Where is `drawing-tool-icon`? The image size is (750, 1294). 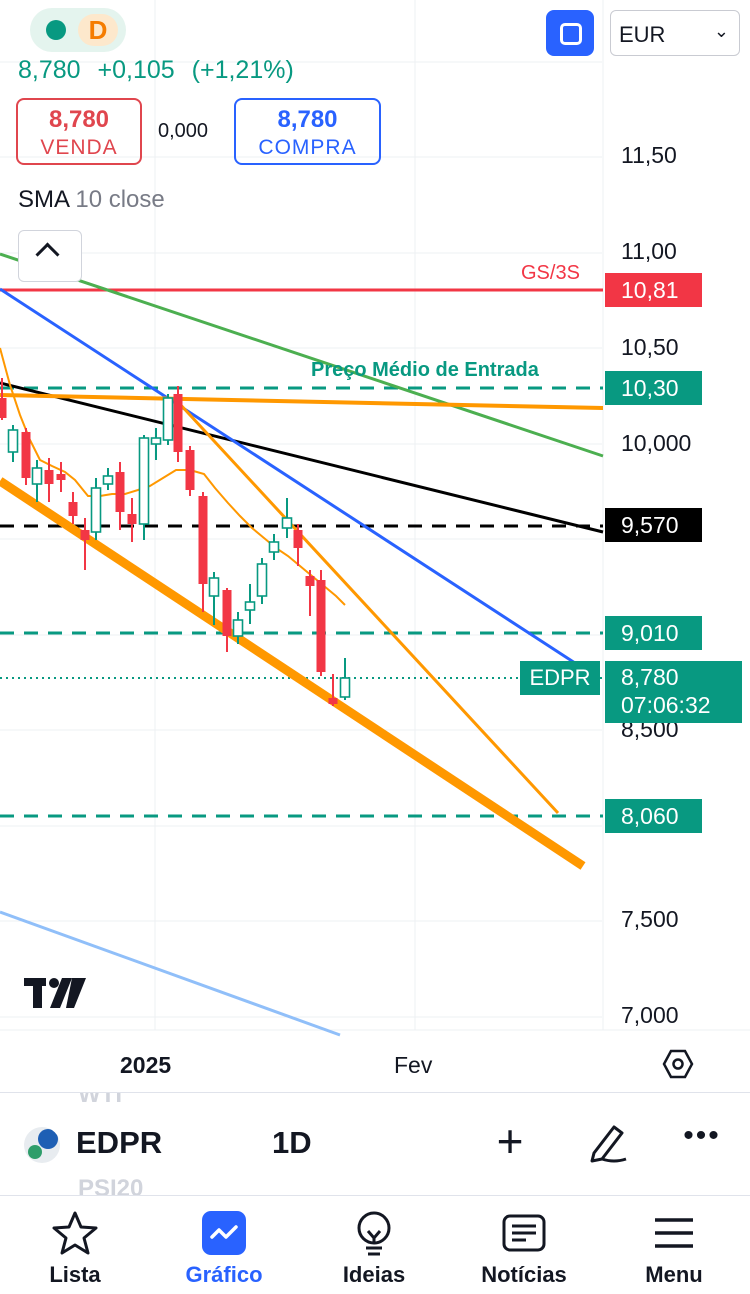 drawing-tool-icon is located at coordinates (607, 1142).